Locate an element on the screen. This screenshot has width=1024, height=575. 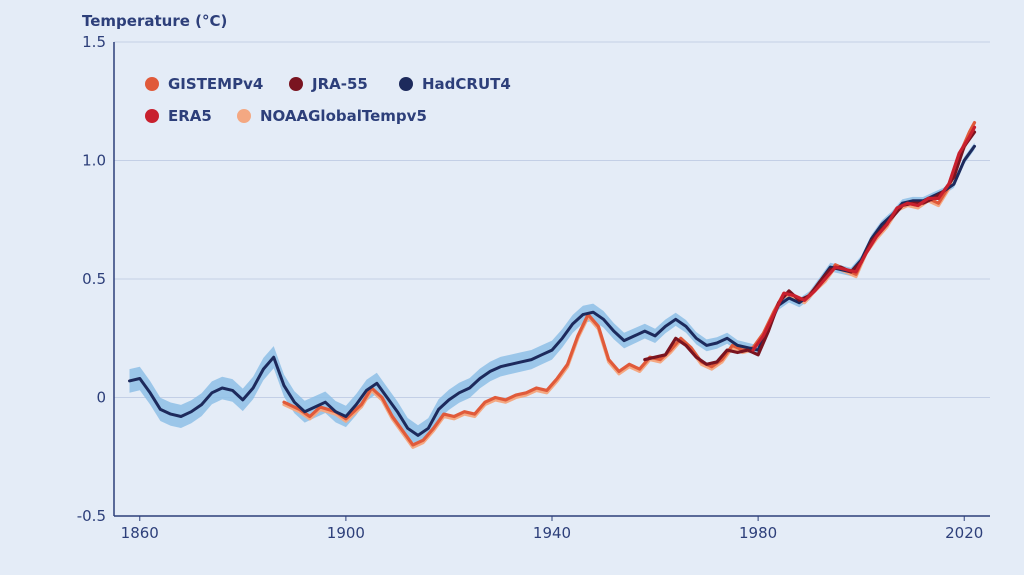
y-tick-label: 0 is located at coordinates (101, 398).